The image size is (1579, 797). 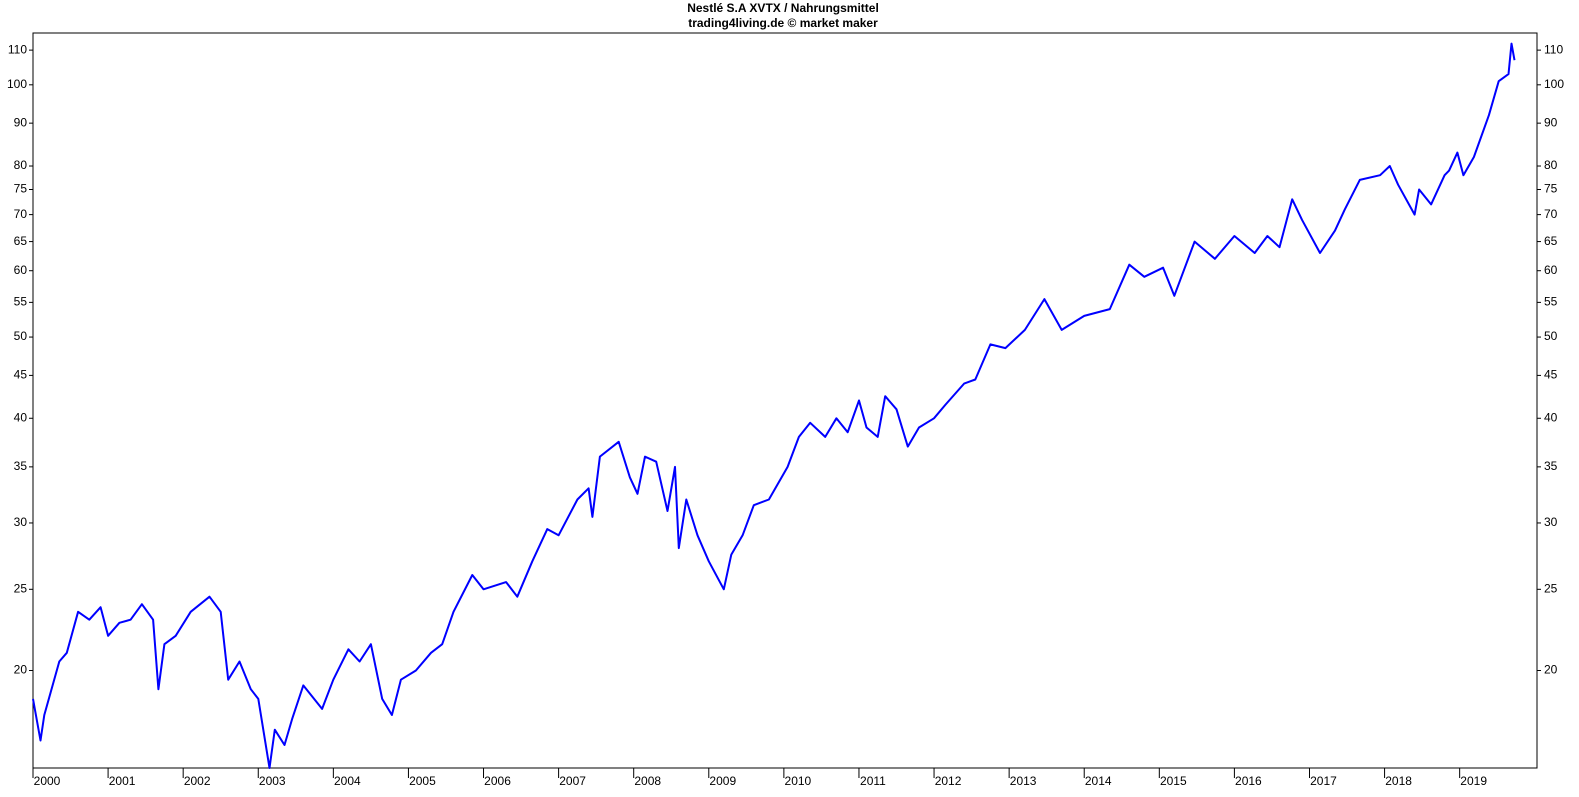 I want to click on x-tick-label: 2013, so click(x=1023, y=781).